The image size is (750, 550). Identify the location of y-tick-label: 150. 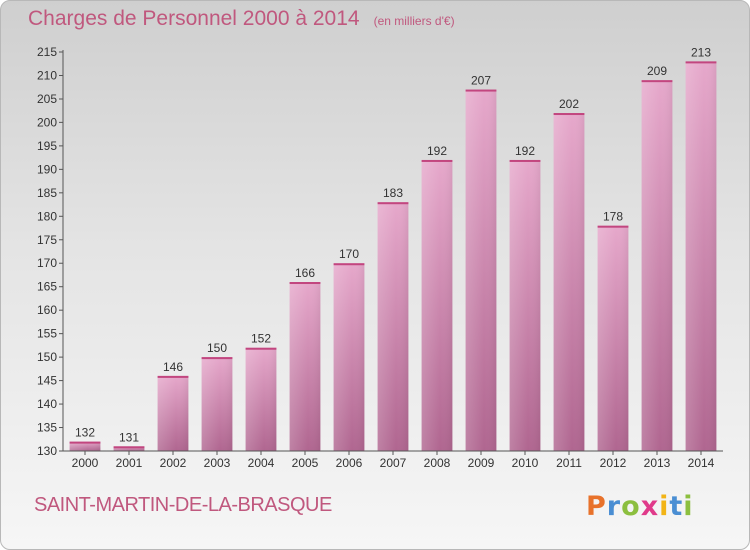
(47, 357).